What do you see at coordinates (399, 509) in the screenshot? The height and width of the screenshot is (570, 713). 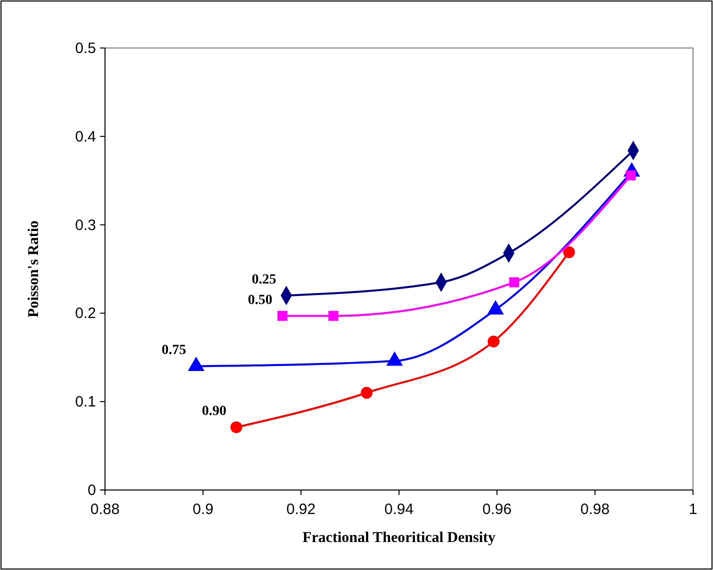 I see `x-tick-label: 0.94` at bounding box center [399, 509].